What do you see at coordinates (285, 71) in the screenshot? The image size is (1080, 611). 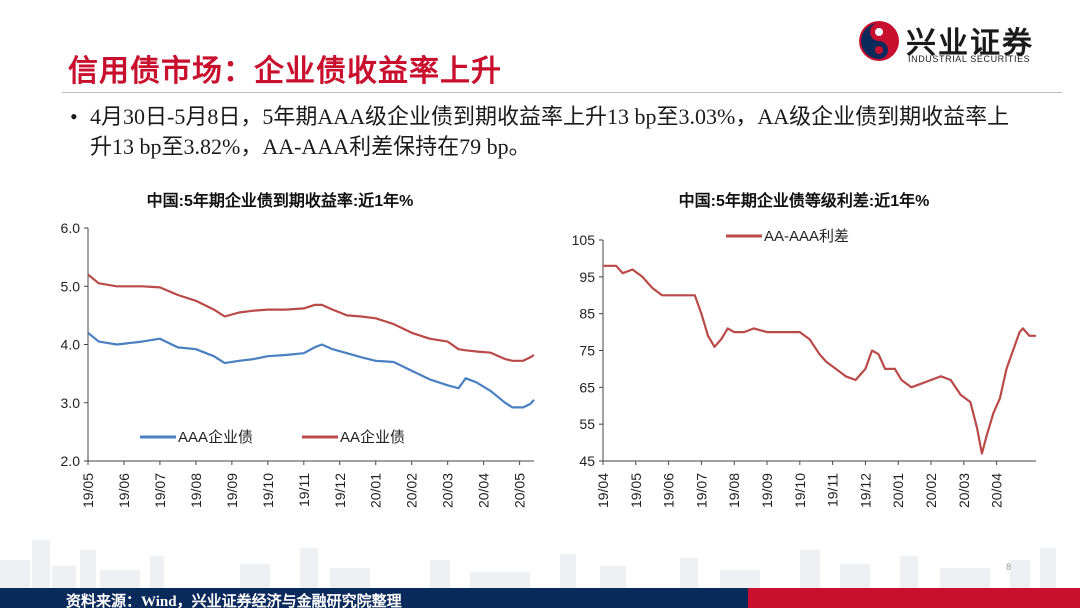 I see `page-title: 信用债市场：企业债收益率上升` at bounding box center [285, 71].